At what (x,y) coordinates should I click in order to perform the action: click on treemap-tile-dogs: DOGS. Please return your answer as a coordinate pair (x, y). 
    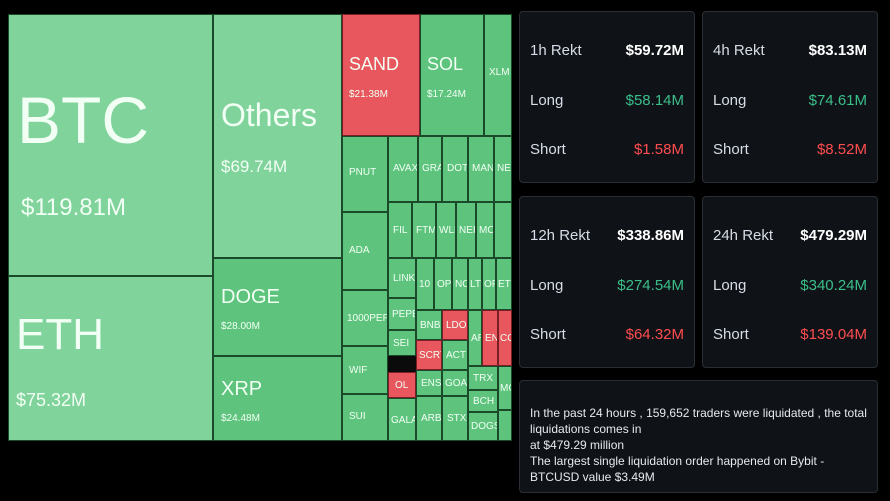
    Looking at the image, I should click on (483, 426).